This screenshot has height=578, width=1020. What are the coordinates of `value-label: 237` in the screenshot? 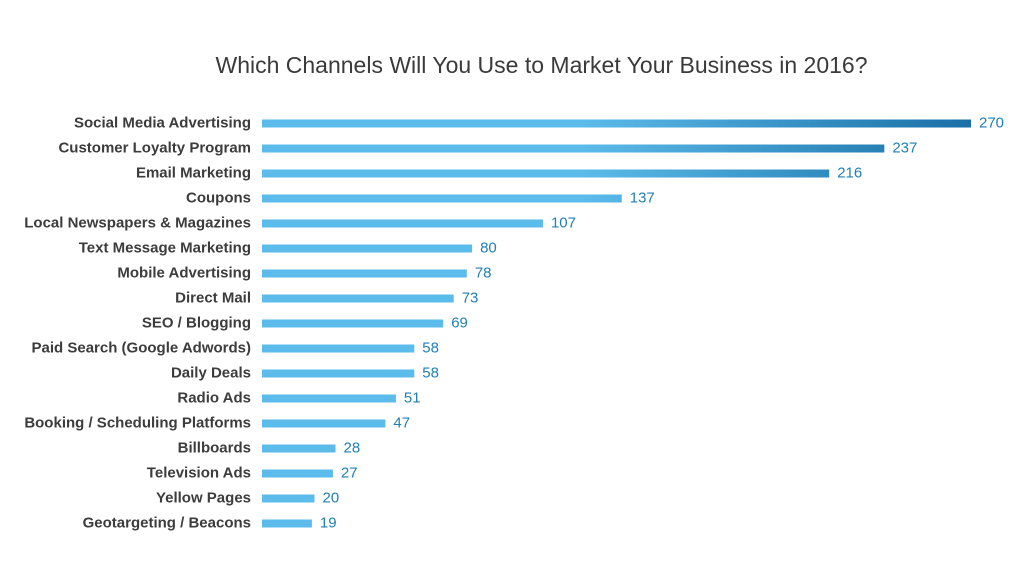 It's located at (904, 147).